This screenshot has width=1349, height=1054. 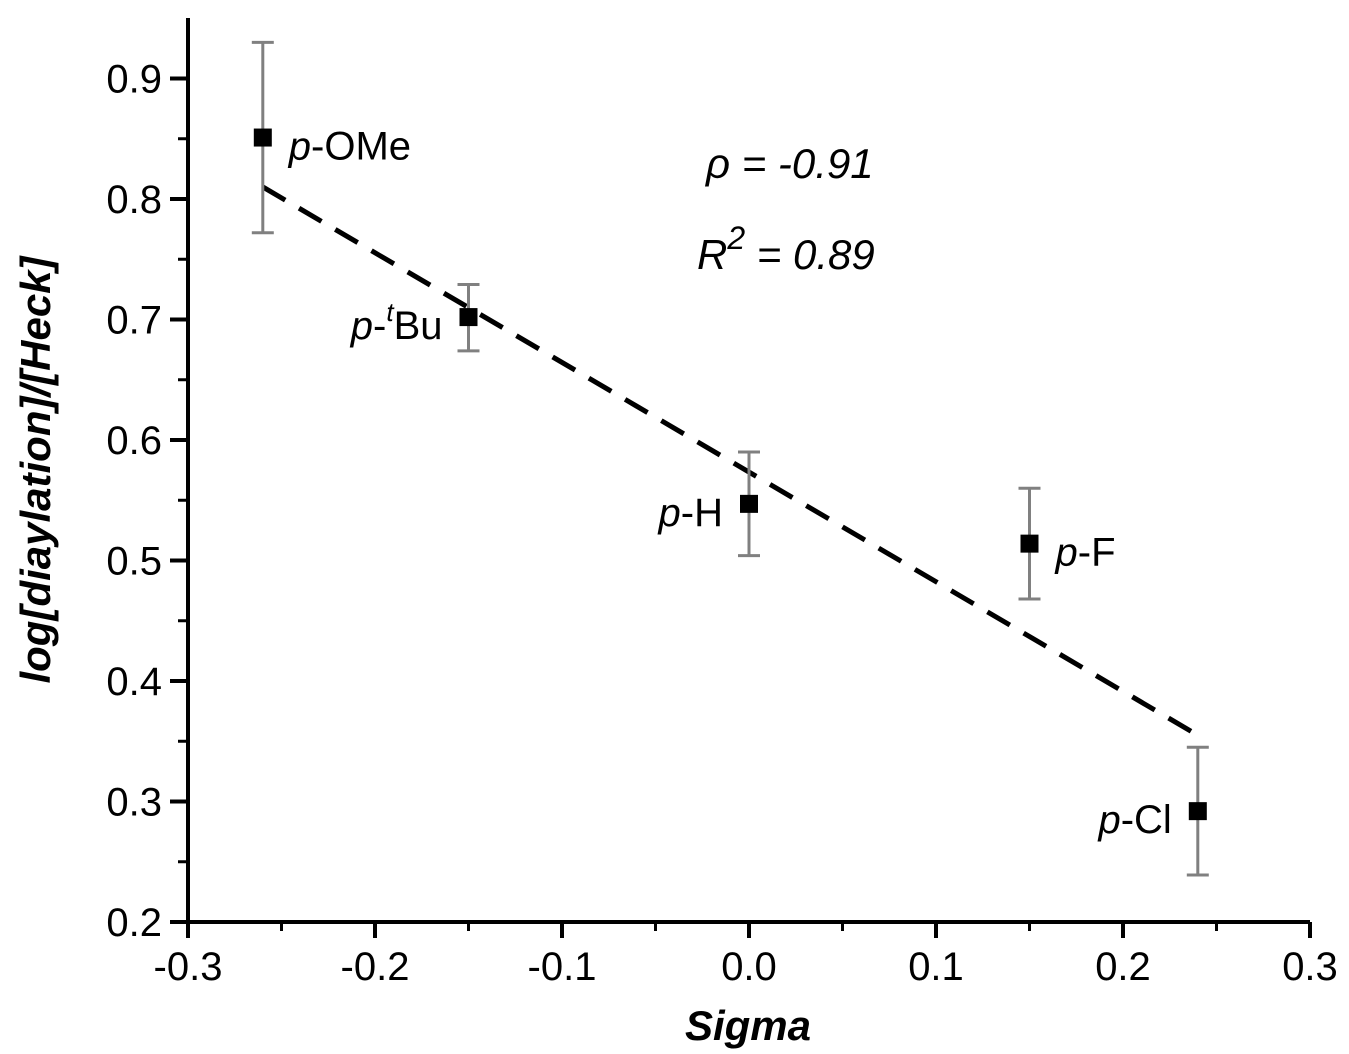 I want to click on y-tick-label: 0.8, so click(x=134, y=200).